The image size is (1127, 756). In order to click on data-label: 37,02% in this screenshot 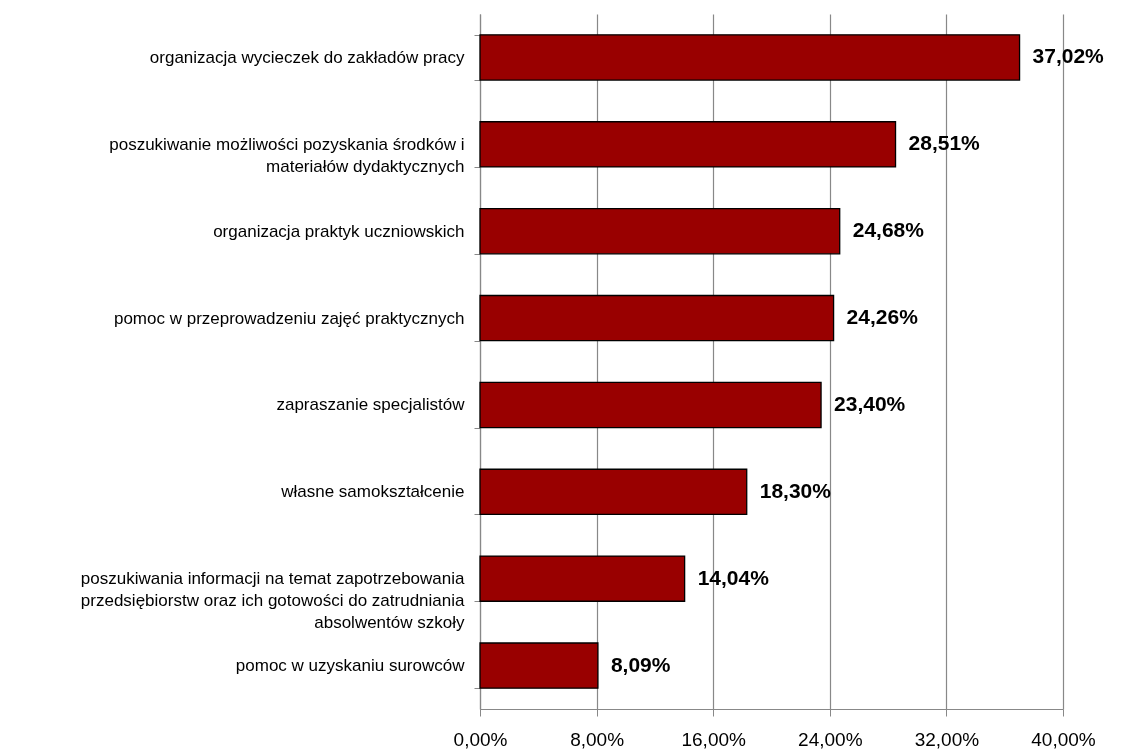, I will do `click(1068, 56)`.